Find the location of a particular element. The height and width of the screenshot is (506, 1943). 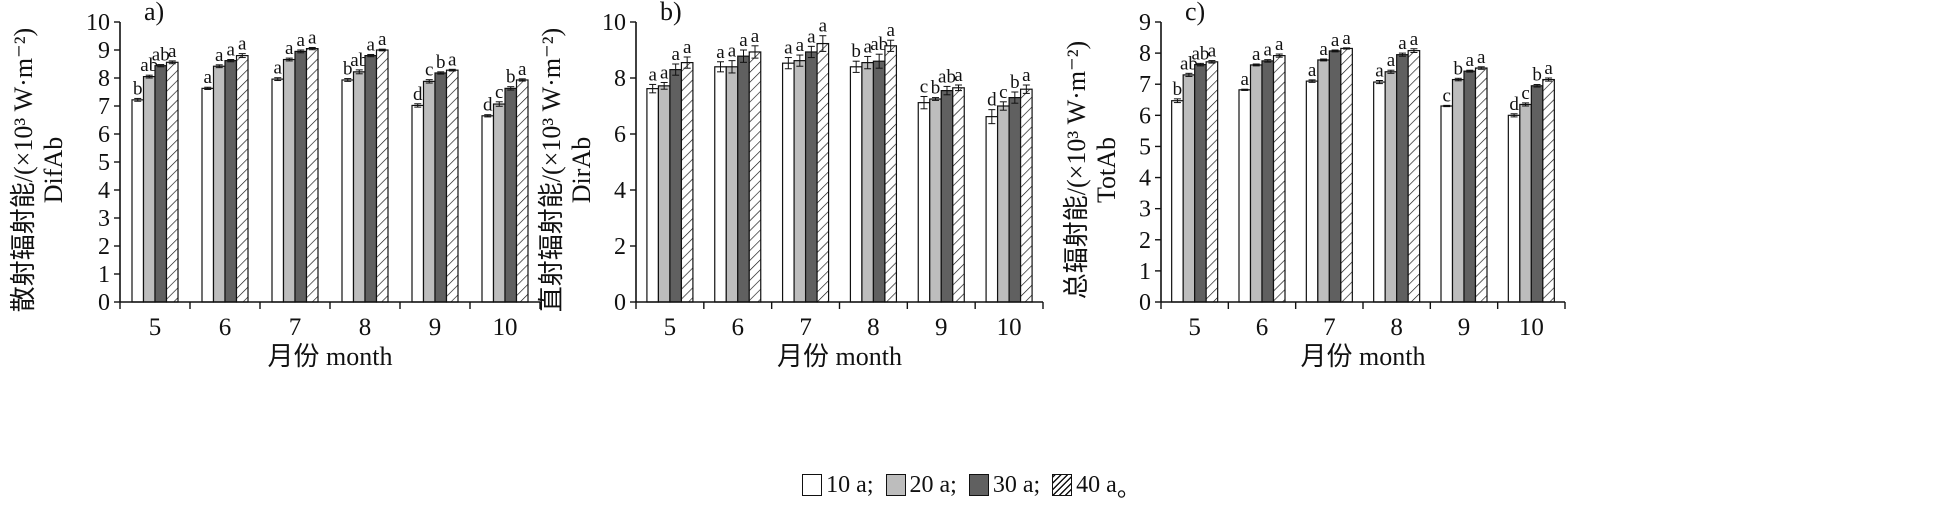

y-axis-label-line: 散射辐射能/(×10³ W·m⁻²) is located at coordinates (23, 170).